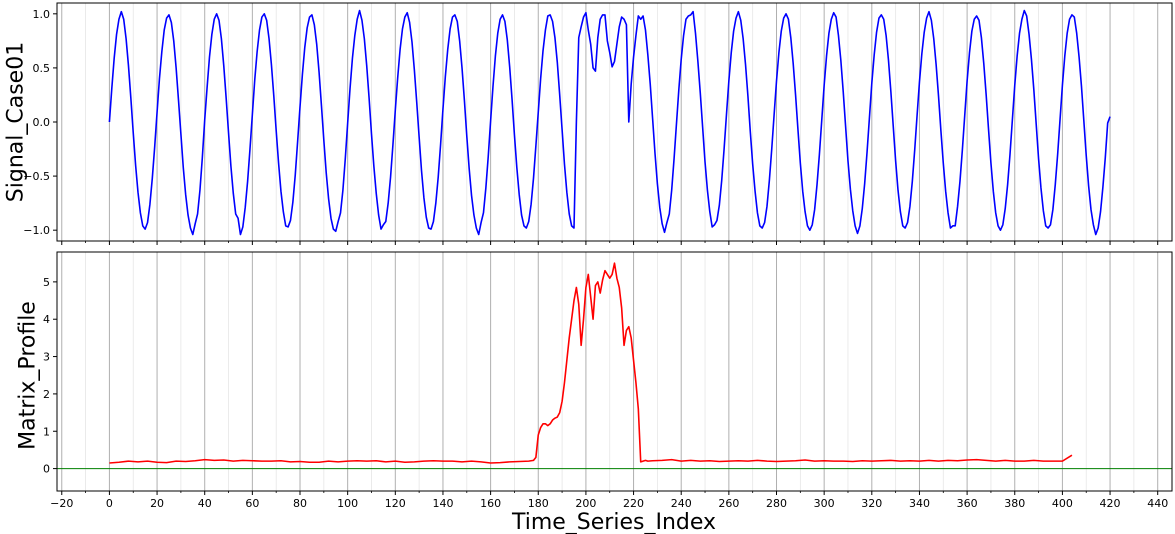  What do you see at coordinates (824, 503) in the screenshot?
I see `x-tick-label: 300` at bounding box center [824, 503].